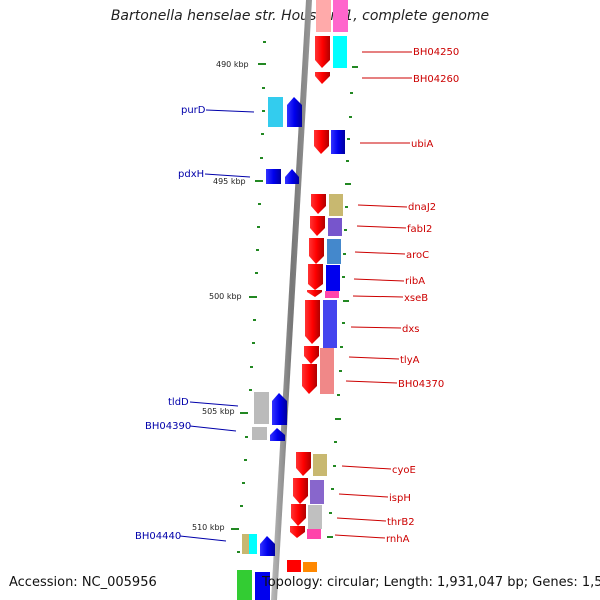 This screenshot has height=600, width=600. Describe the element at coordinates (398, 539) in the screenshot. I see `gene-label: rnhA` at that location.